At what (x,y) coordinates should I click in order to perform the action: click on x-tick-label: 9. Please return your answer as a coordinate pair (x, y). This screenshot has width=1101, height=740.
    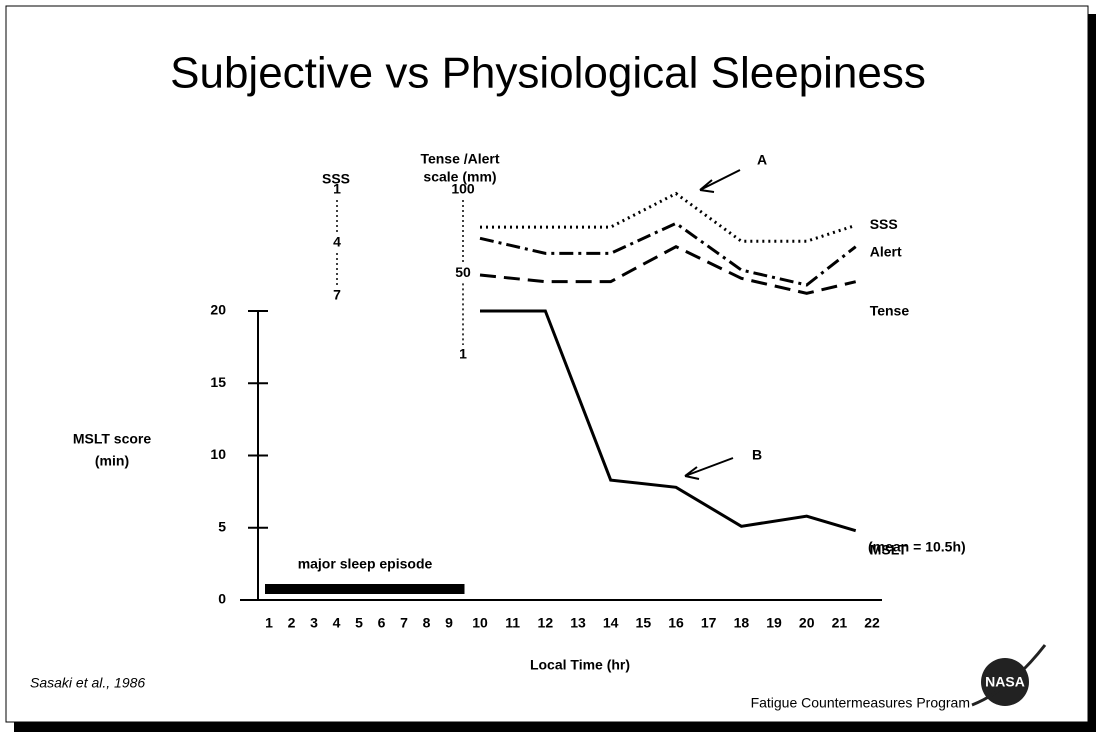
    Looking at the image, I should click on (449, 623).